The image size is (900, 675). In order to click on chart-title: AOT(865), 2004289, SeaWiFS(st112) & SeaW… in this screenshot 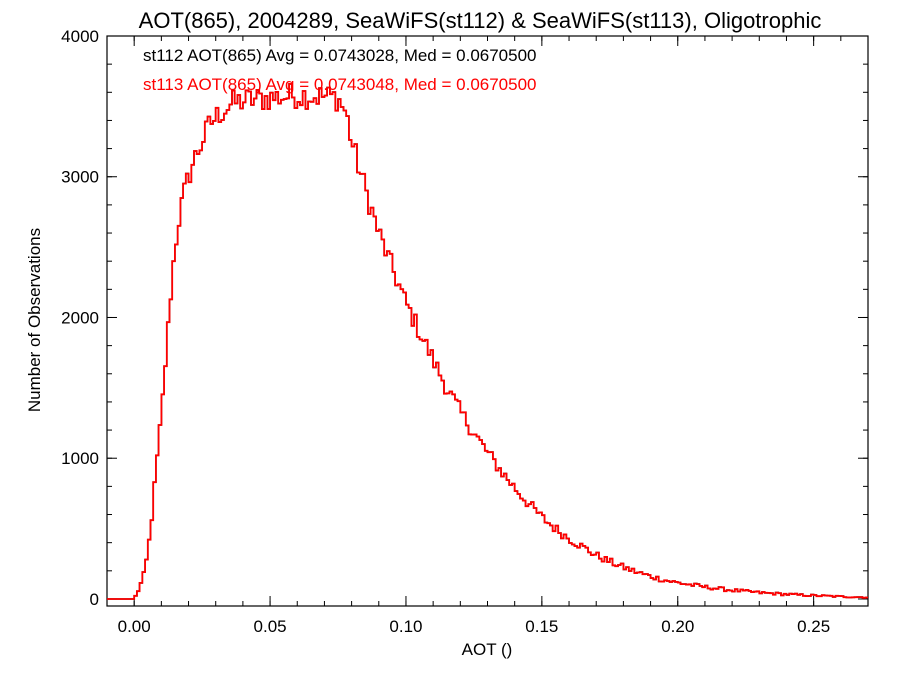, I will do `click(480, 20)`.